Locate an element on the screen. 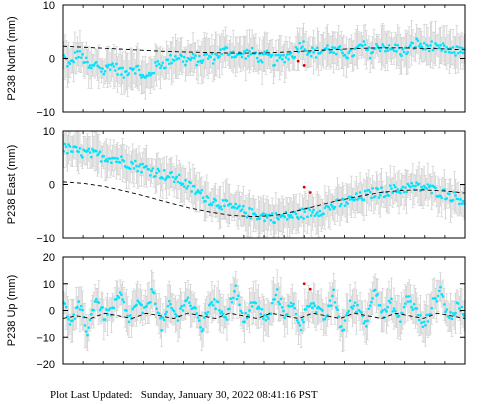 The height and width of the screenshot is (404, 481). y-axis-label: P238 East (mm) is located at coordinates (12, 184).